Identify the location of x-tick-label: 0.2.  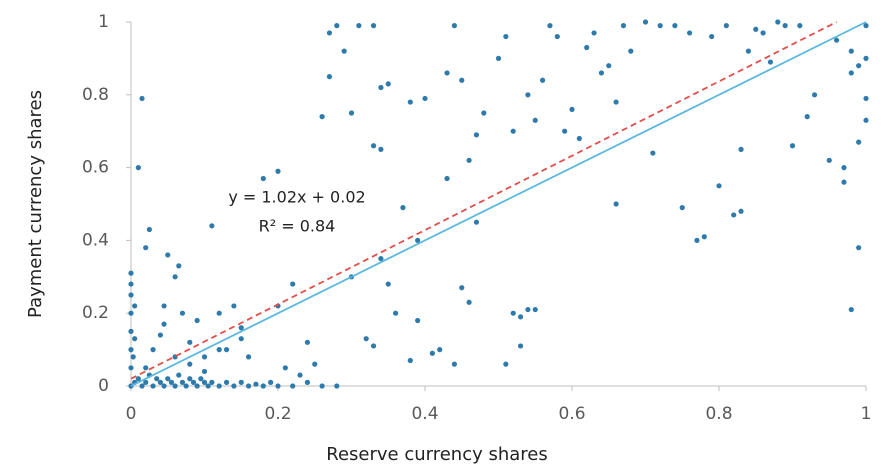
(277, 414).